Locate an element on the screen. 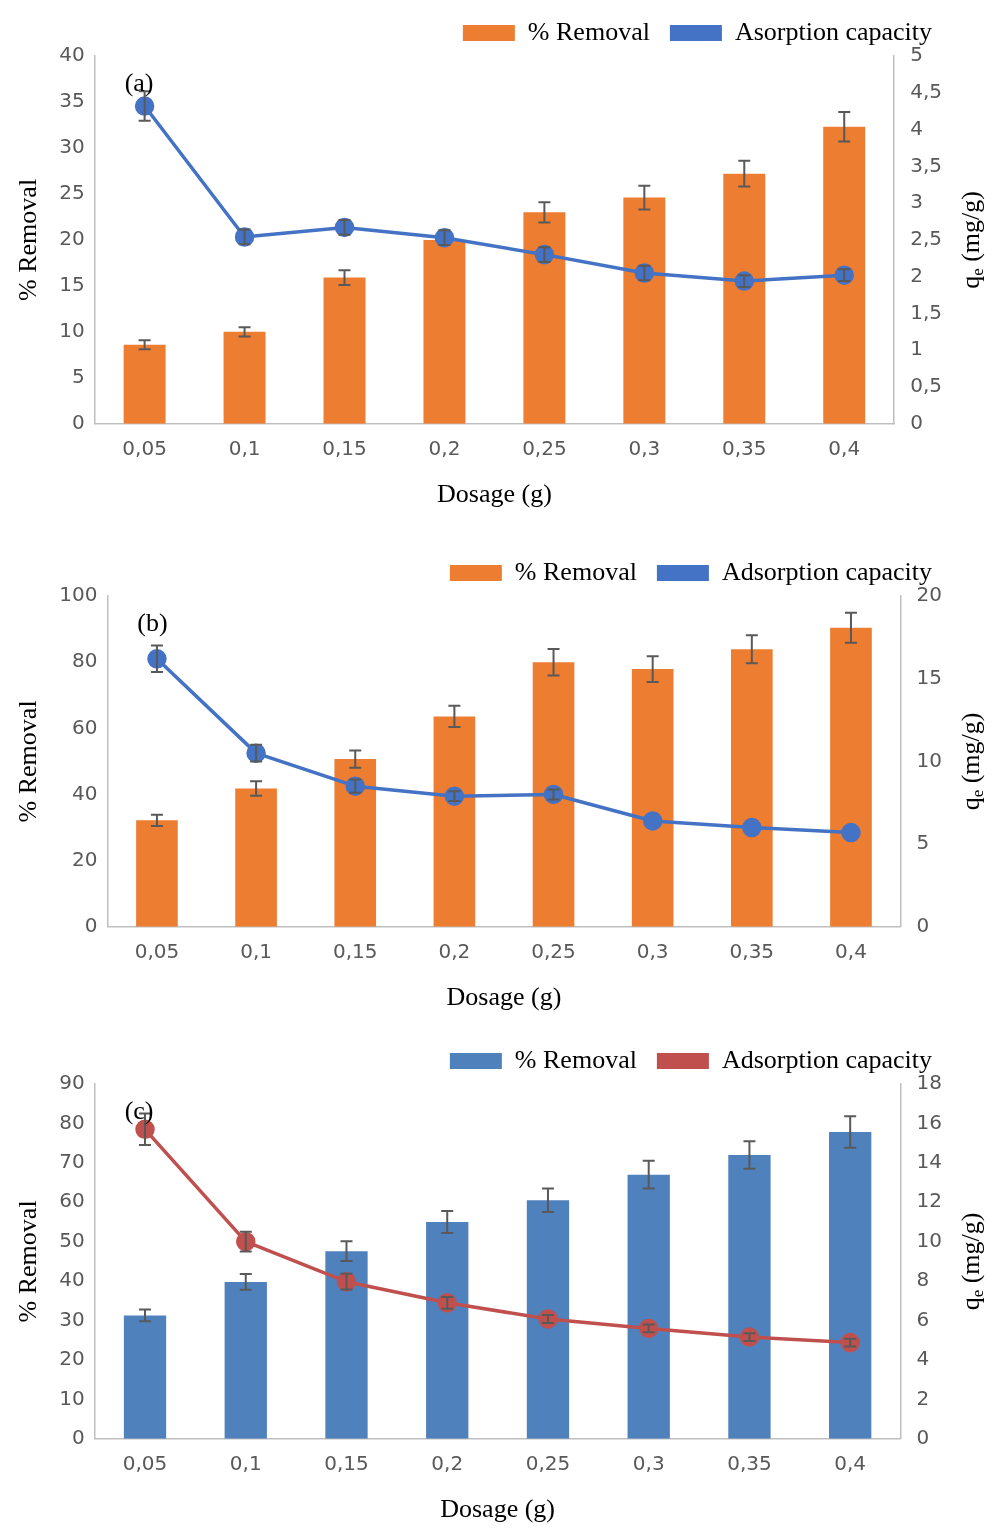 The width and height of the screenshot is (997, 1530). x-axis-title: Dosage (g) is located at coordinates (497, 1509).